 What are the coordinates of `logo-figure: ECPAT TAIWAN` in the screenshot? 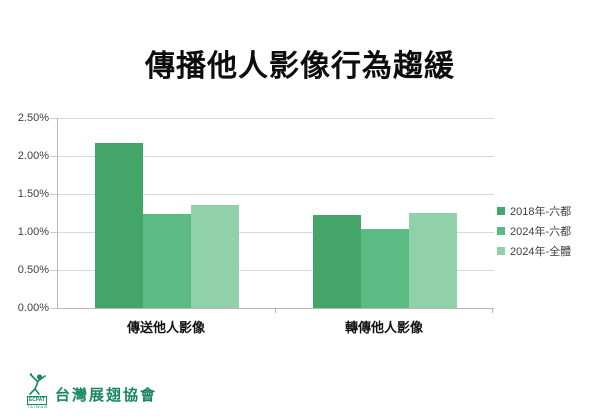 It's located at (38, 390).